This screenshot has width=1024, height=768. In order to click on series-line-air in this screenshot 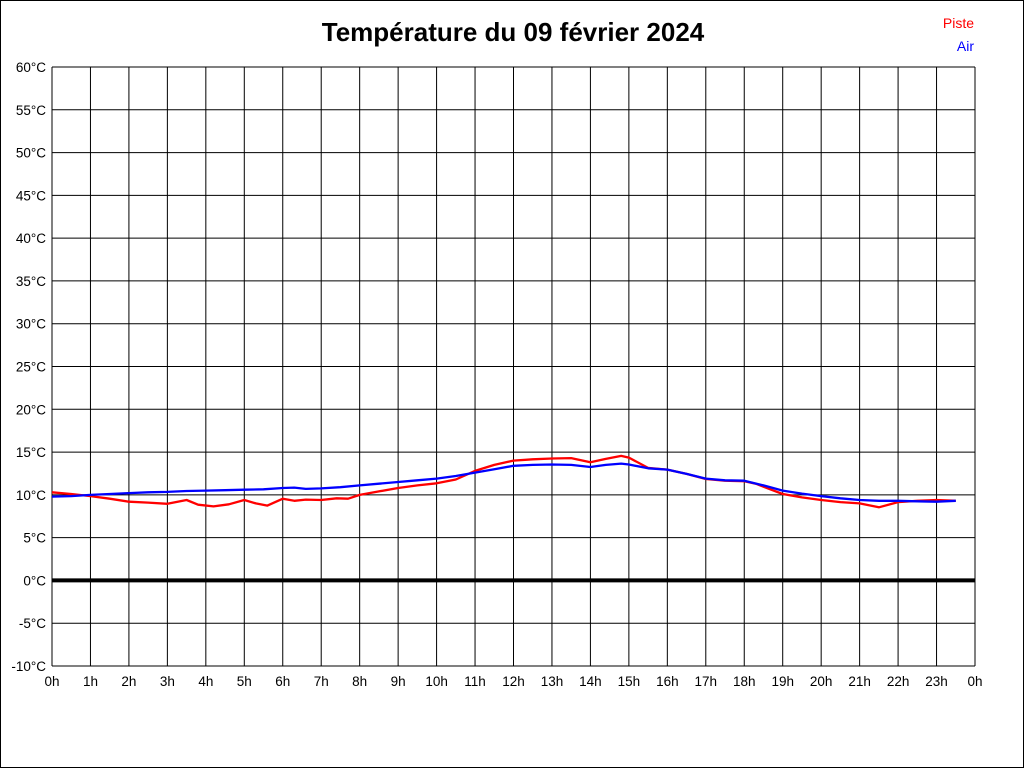, I will do `click(503, 482)`.